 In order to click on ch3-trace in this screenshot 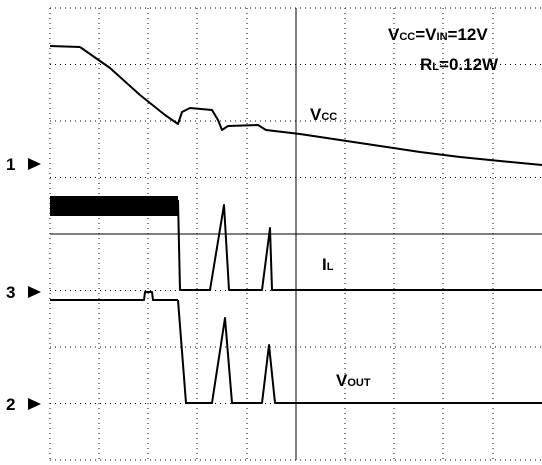, I will do `click(114, 296)`.